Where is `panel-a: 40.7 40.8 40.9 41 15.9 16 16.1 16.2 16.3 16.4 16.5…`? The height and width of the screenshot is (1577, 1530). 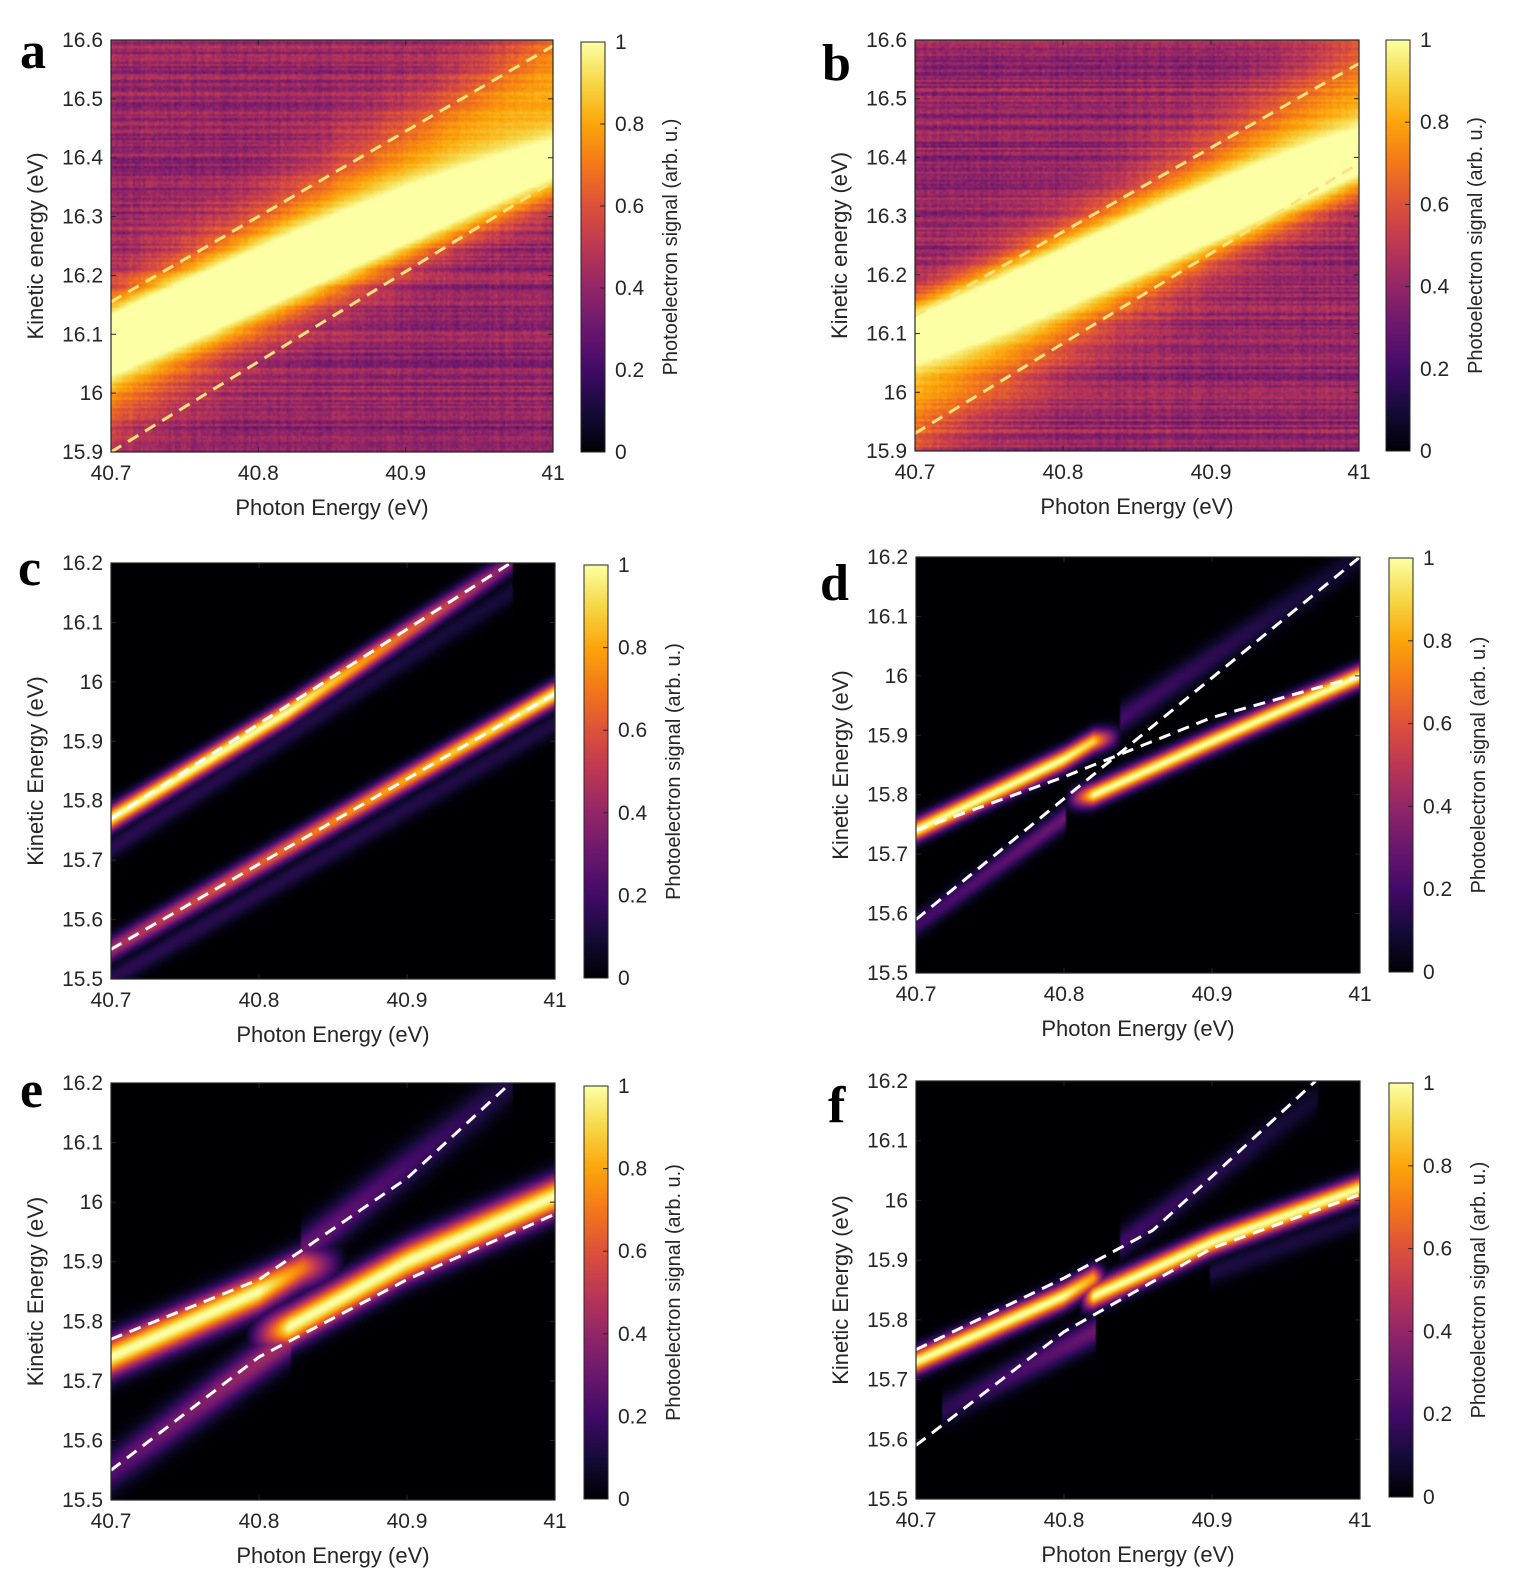 panel-a: 40.7 40.8 40.9 41 15.9 16 16.1 16.2 16.3 16.4 16.5… is located at coordinates (351, 271).